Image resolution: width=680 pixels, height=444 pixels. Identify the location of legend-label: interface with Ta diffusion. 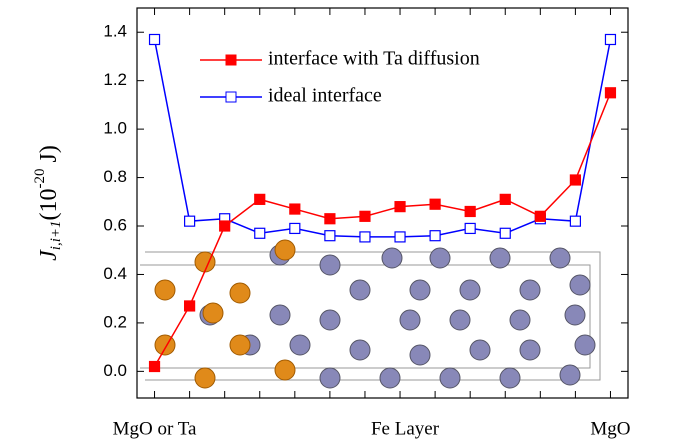
(374, 59).